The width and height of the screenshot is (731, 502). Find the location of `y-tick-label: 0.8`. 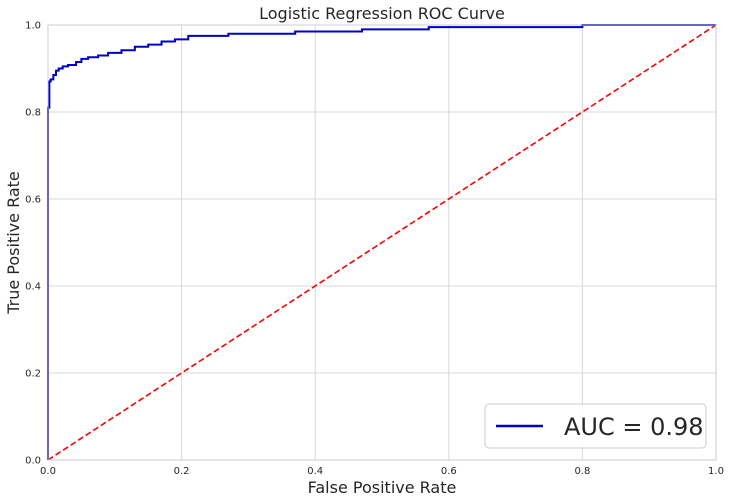

y-tick-label: 0.8 is located at coordinates (33, 113).